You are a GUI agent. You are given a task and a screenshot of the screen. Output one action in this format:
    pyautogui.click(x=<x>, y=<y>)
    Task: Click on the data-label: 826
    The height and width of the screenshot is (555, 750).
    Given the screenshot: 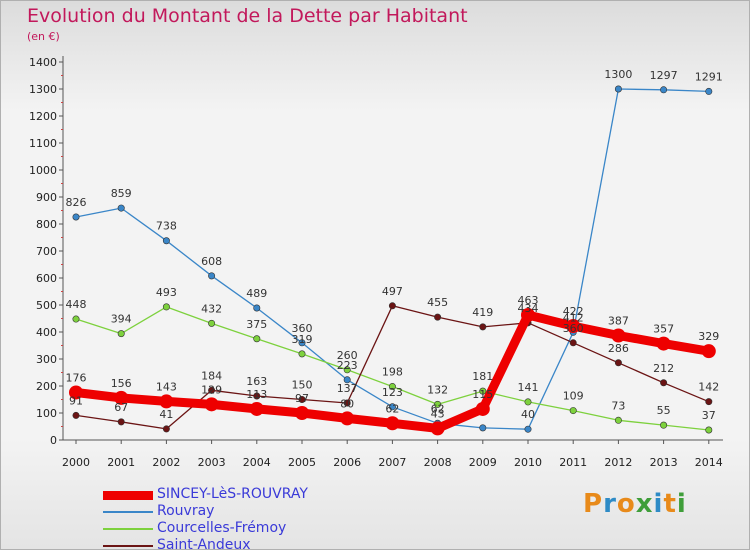 What is the action you would take?
    pyautogui.click(x=76, y=202)
    